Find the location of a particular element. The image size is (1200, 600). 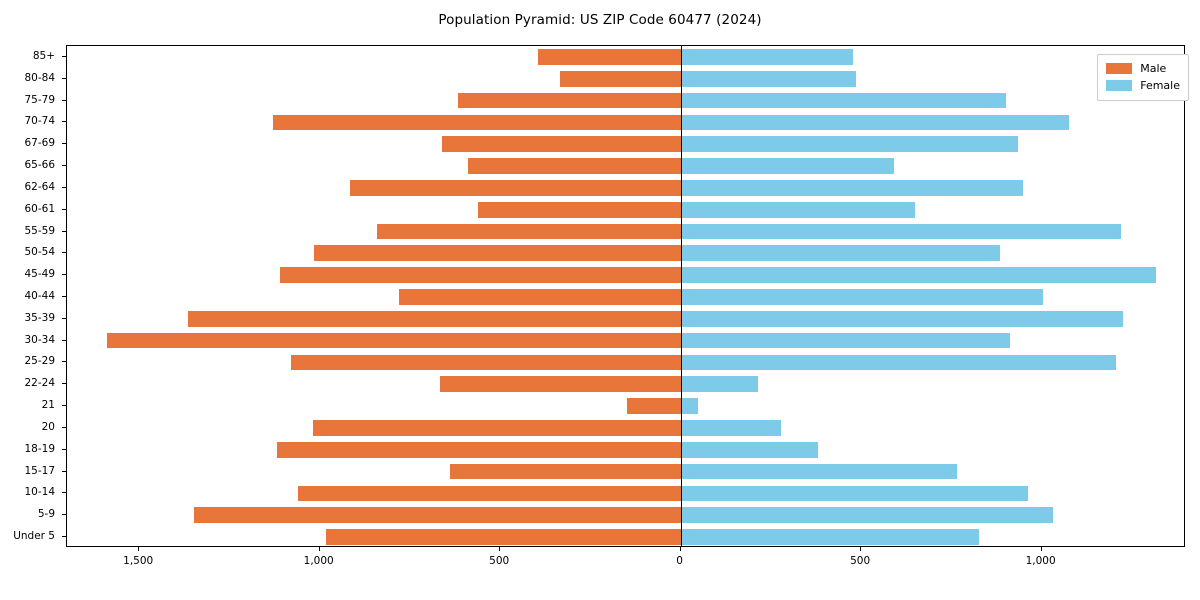

legend-item-female: Female is located at coordinates (1143, 85).